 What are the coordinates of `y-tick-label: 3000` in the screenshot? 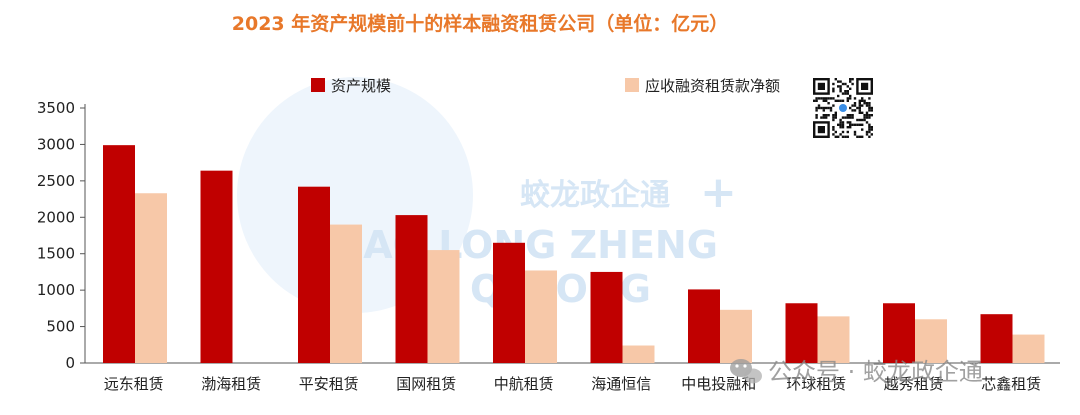 It's located at (56, 144).